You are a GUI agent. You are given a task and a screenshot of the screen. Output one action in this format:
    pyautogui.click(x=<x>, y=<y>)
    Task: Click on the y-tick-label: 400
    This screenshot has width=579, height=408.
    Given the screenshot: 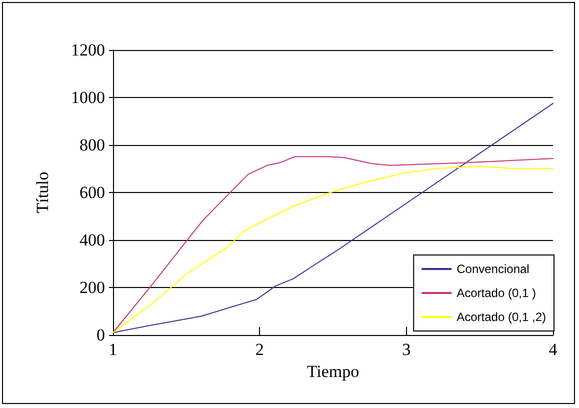 What is the action you would take?
    pyautogui.click(x=92, y=240)
    